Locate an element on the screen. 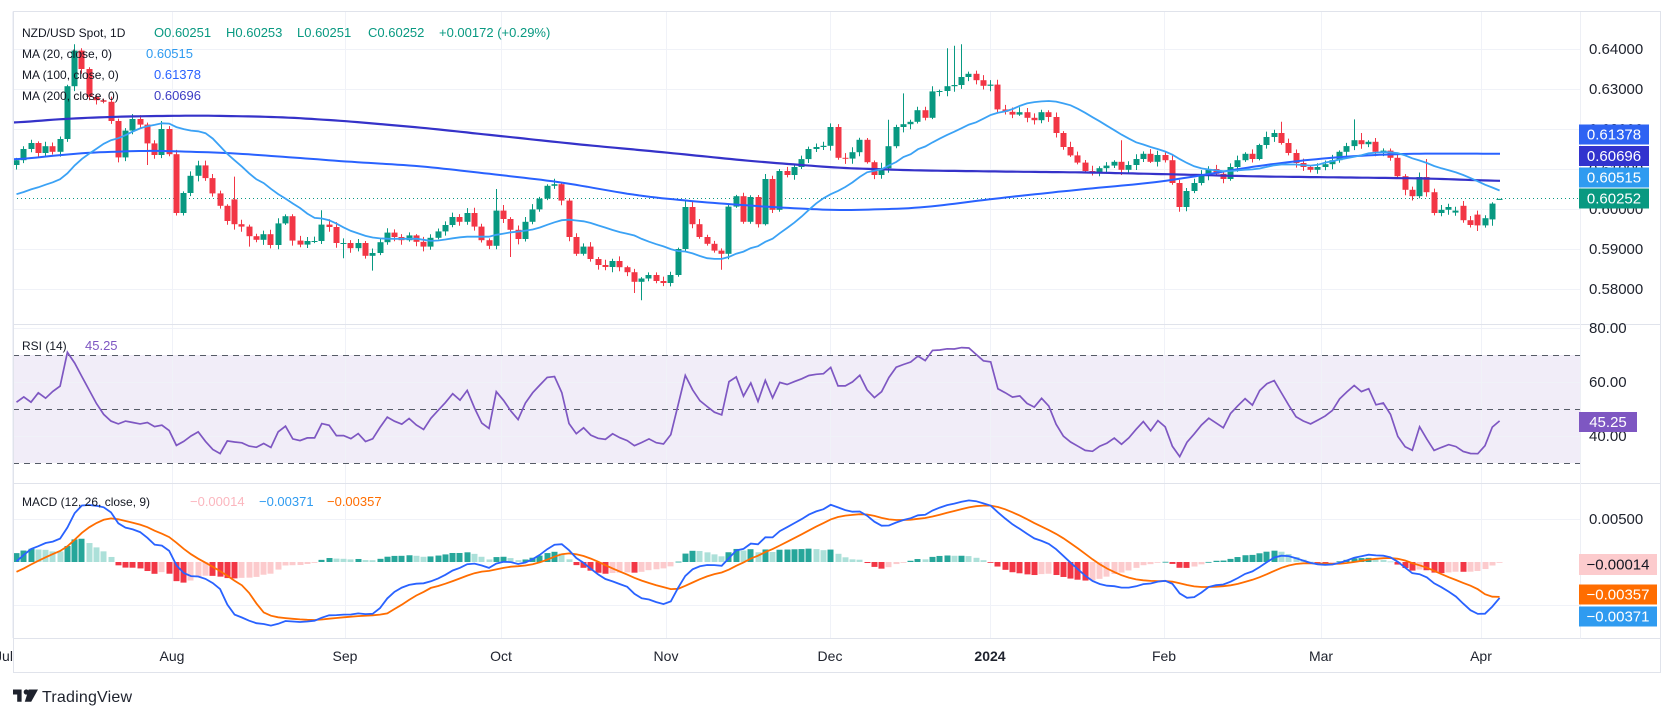  svg-text: 0.00500 is located at coordinates (1616, 519).